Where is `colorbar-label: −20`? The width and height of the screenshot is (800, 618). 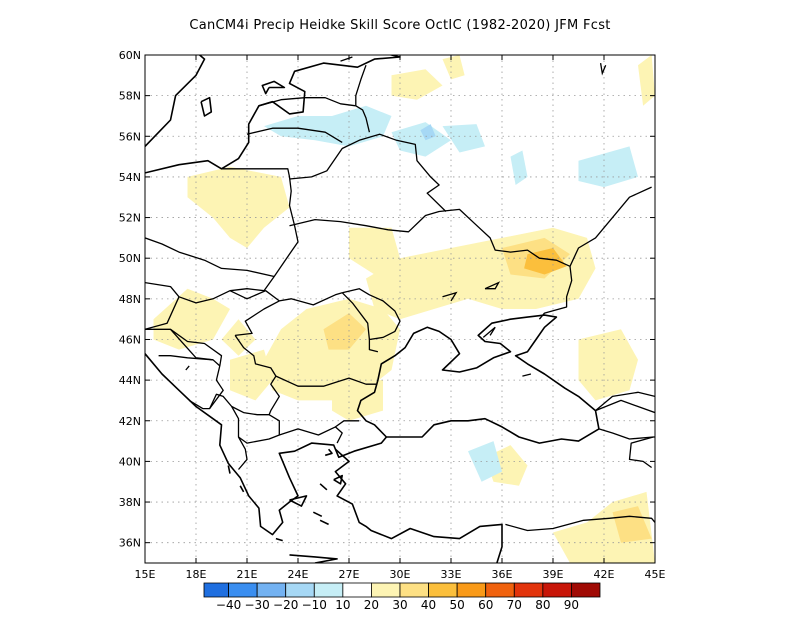
colorbar-label: −20 is located at coordinates (285, 605).